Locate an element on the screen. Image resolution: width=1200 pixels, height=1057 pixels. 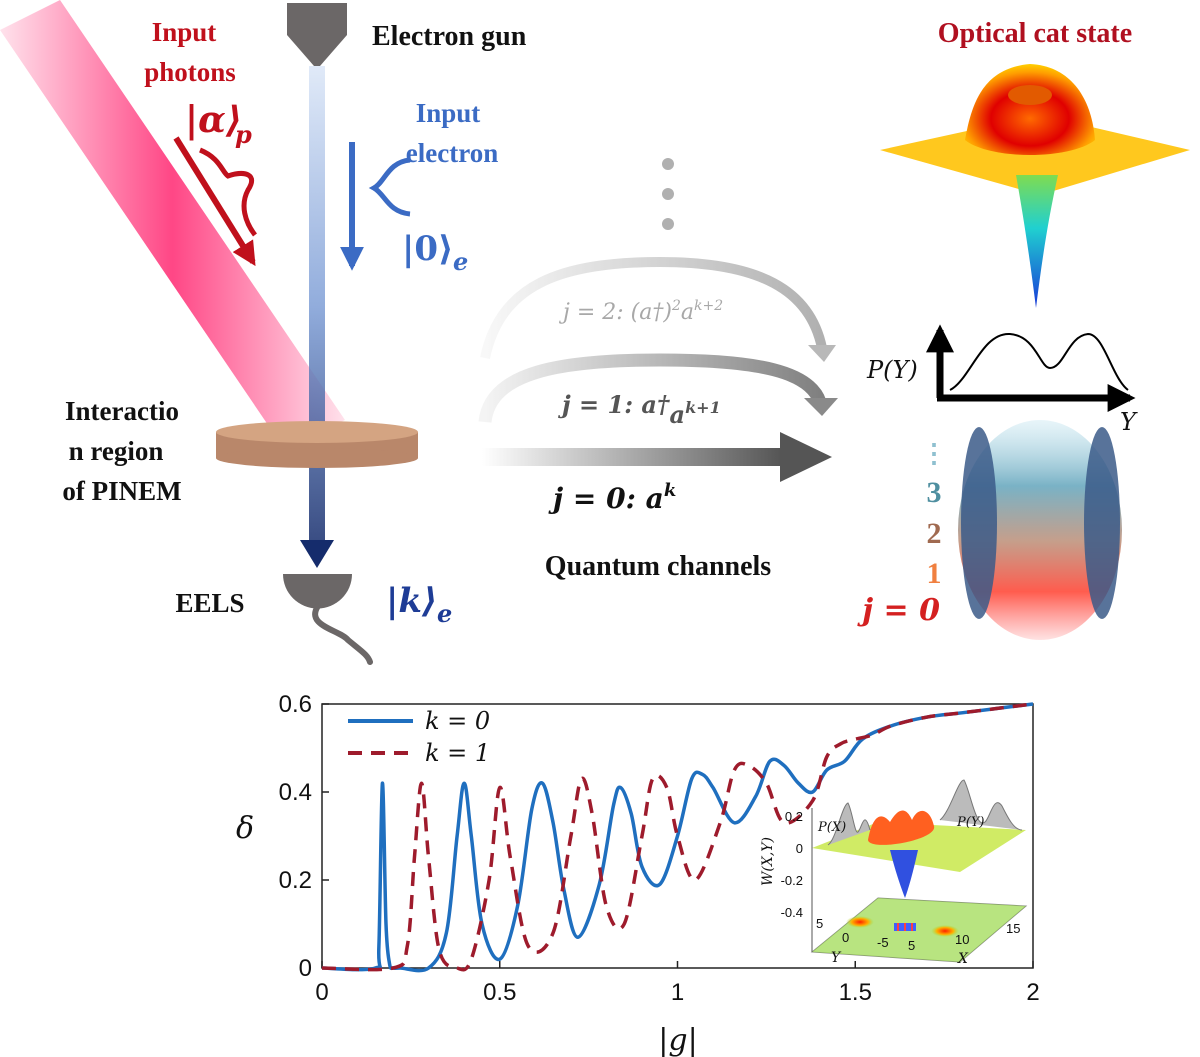
svg-text: j = 1: a†ak+1 is located at coordinates (639, 409).